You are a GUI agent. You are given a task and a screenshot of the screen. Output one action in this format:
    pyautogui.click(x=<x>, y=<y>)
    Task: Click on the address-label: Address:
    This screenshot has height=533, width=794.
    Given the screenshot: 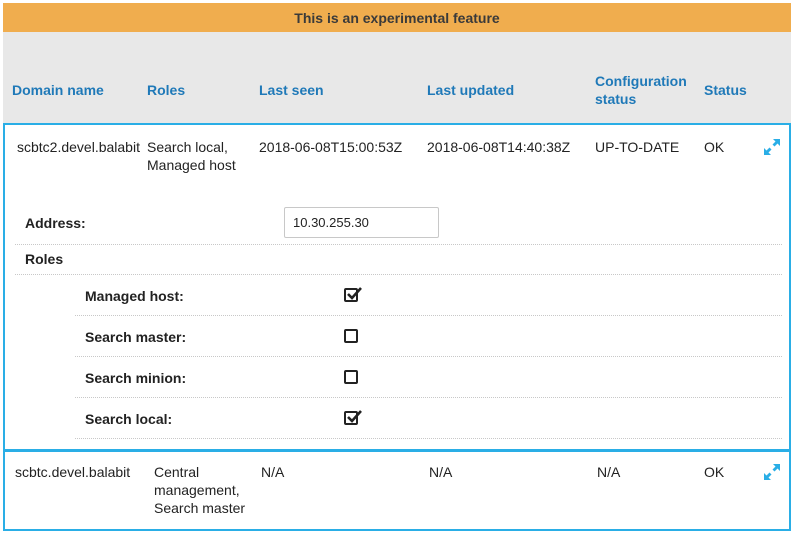 What is the action you would take?
    pyautogui.click(x=55, y=223)
    